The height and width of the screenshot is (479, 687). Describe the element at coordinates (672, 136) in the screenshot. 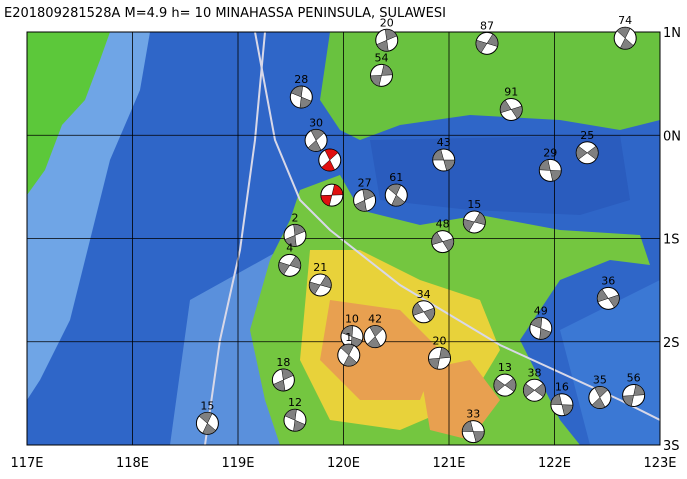

I see `lat-label: 0N` at that location.